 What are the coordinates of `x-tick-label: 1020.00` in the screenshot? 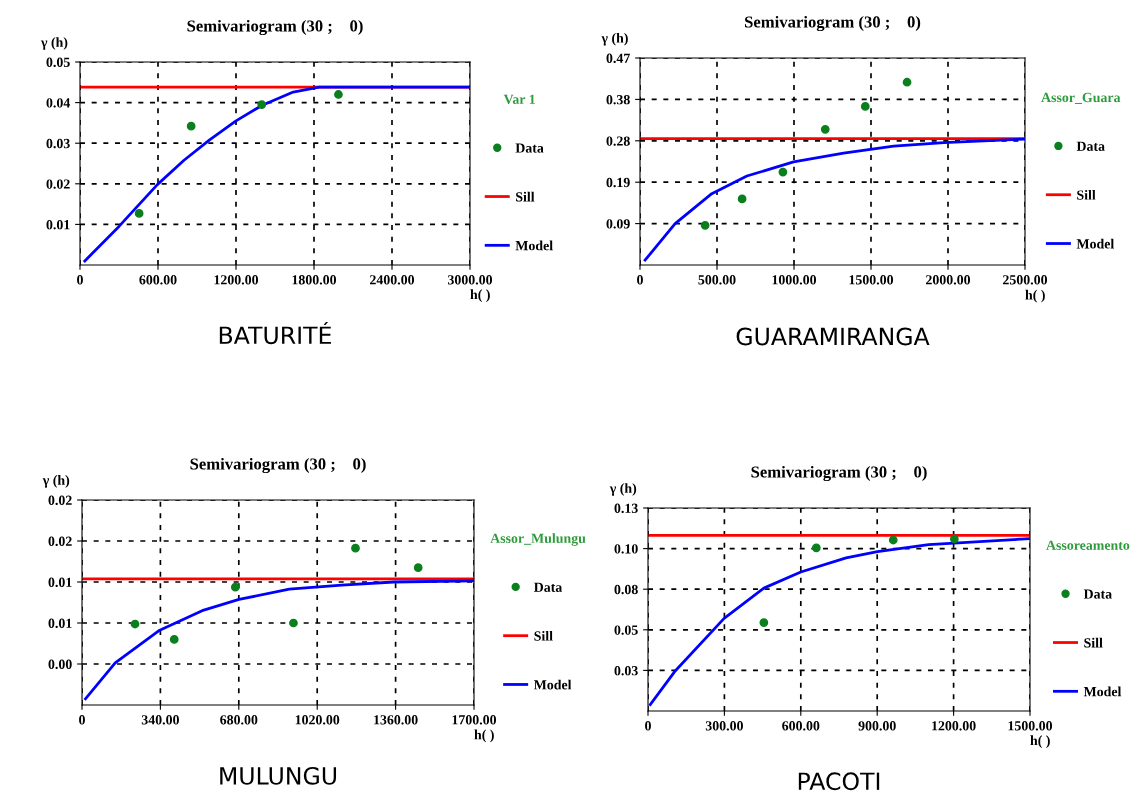 It's located at (317, 720).